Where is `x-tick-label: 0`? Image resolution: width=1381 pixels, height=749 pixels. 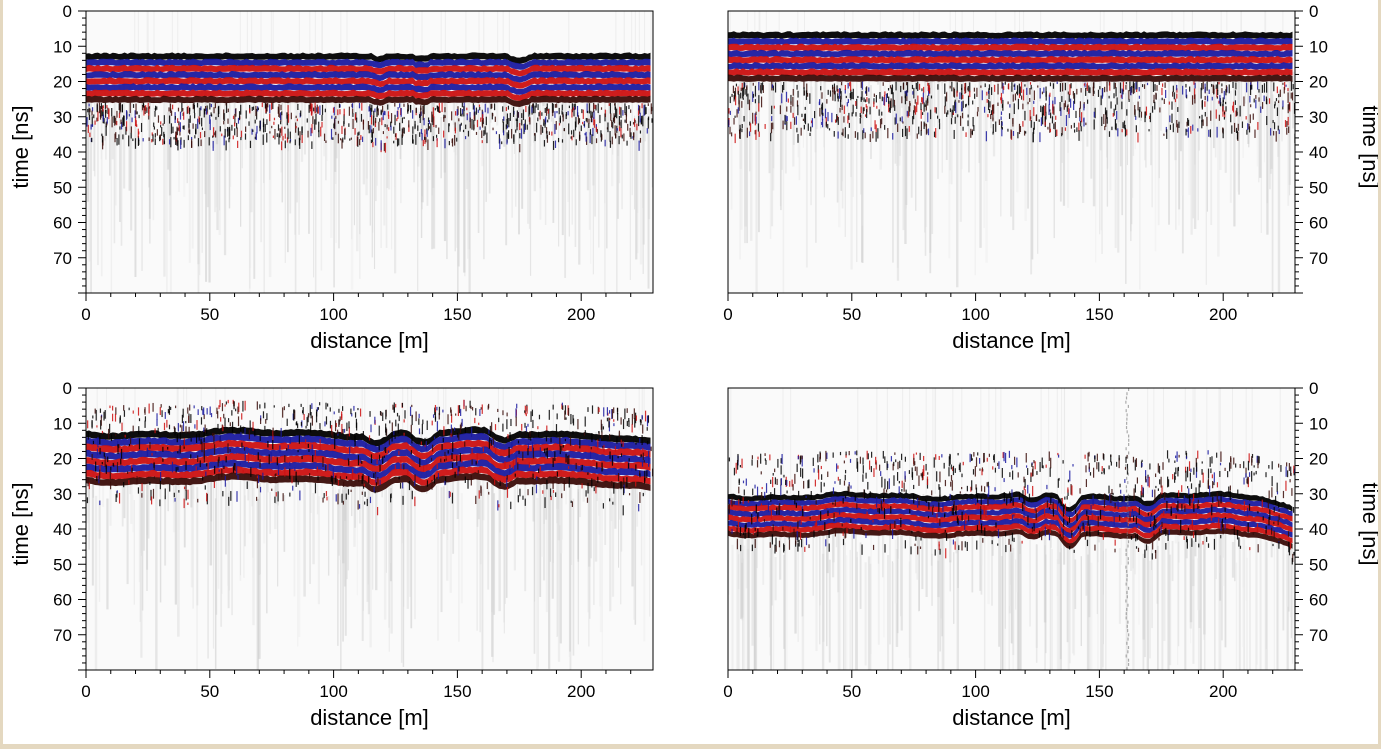 x-tick-label: 0 is located at coordinates (85, 691).